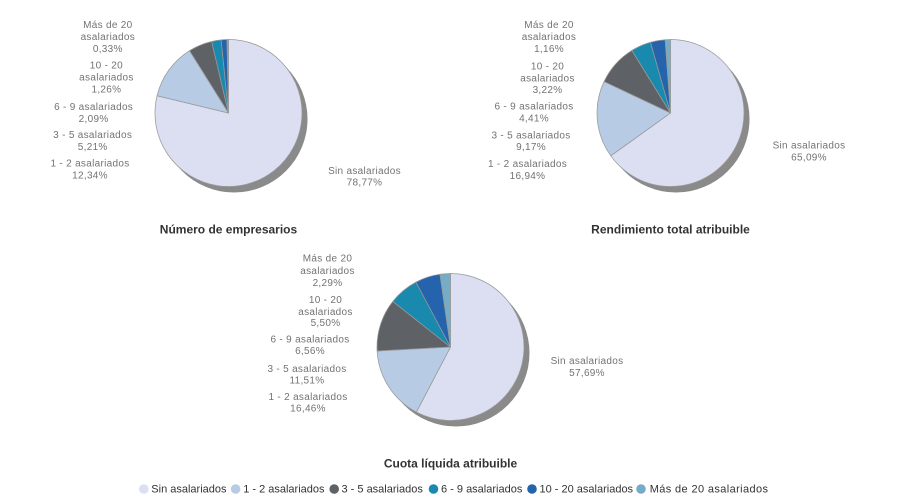  Describe the element at coordinates (587, 373) in the screenshot. I see `svg-text: 57,69%` at that location.